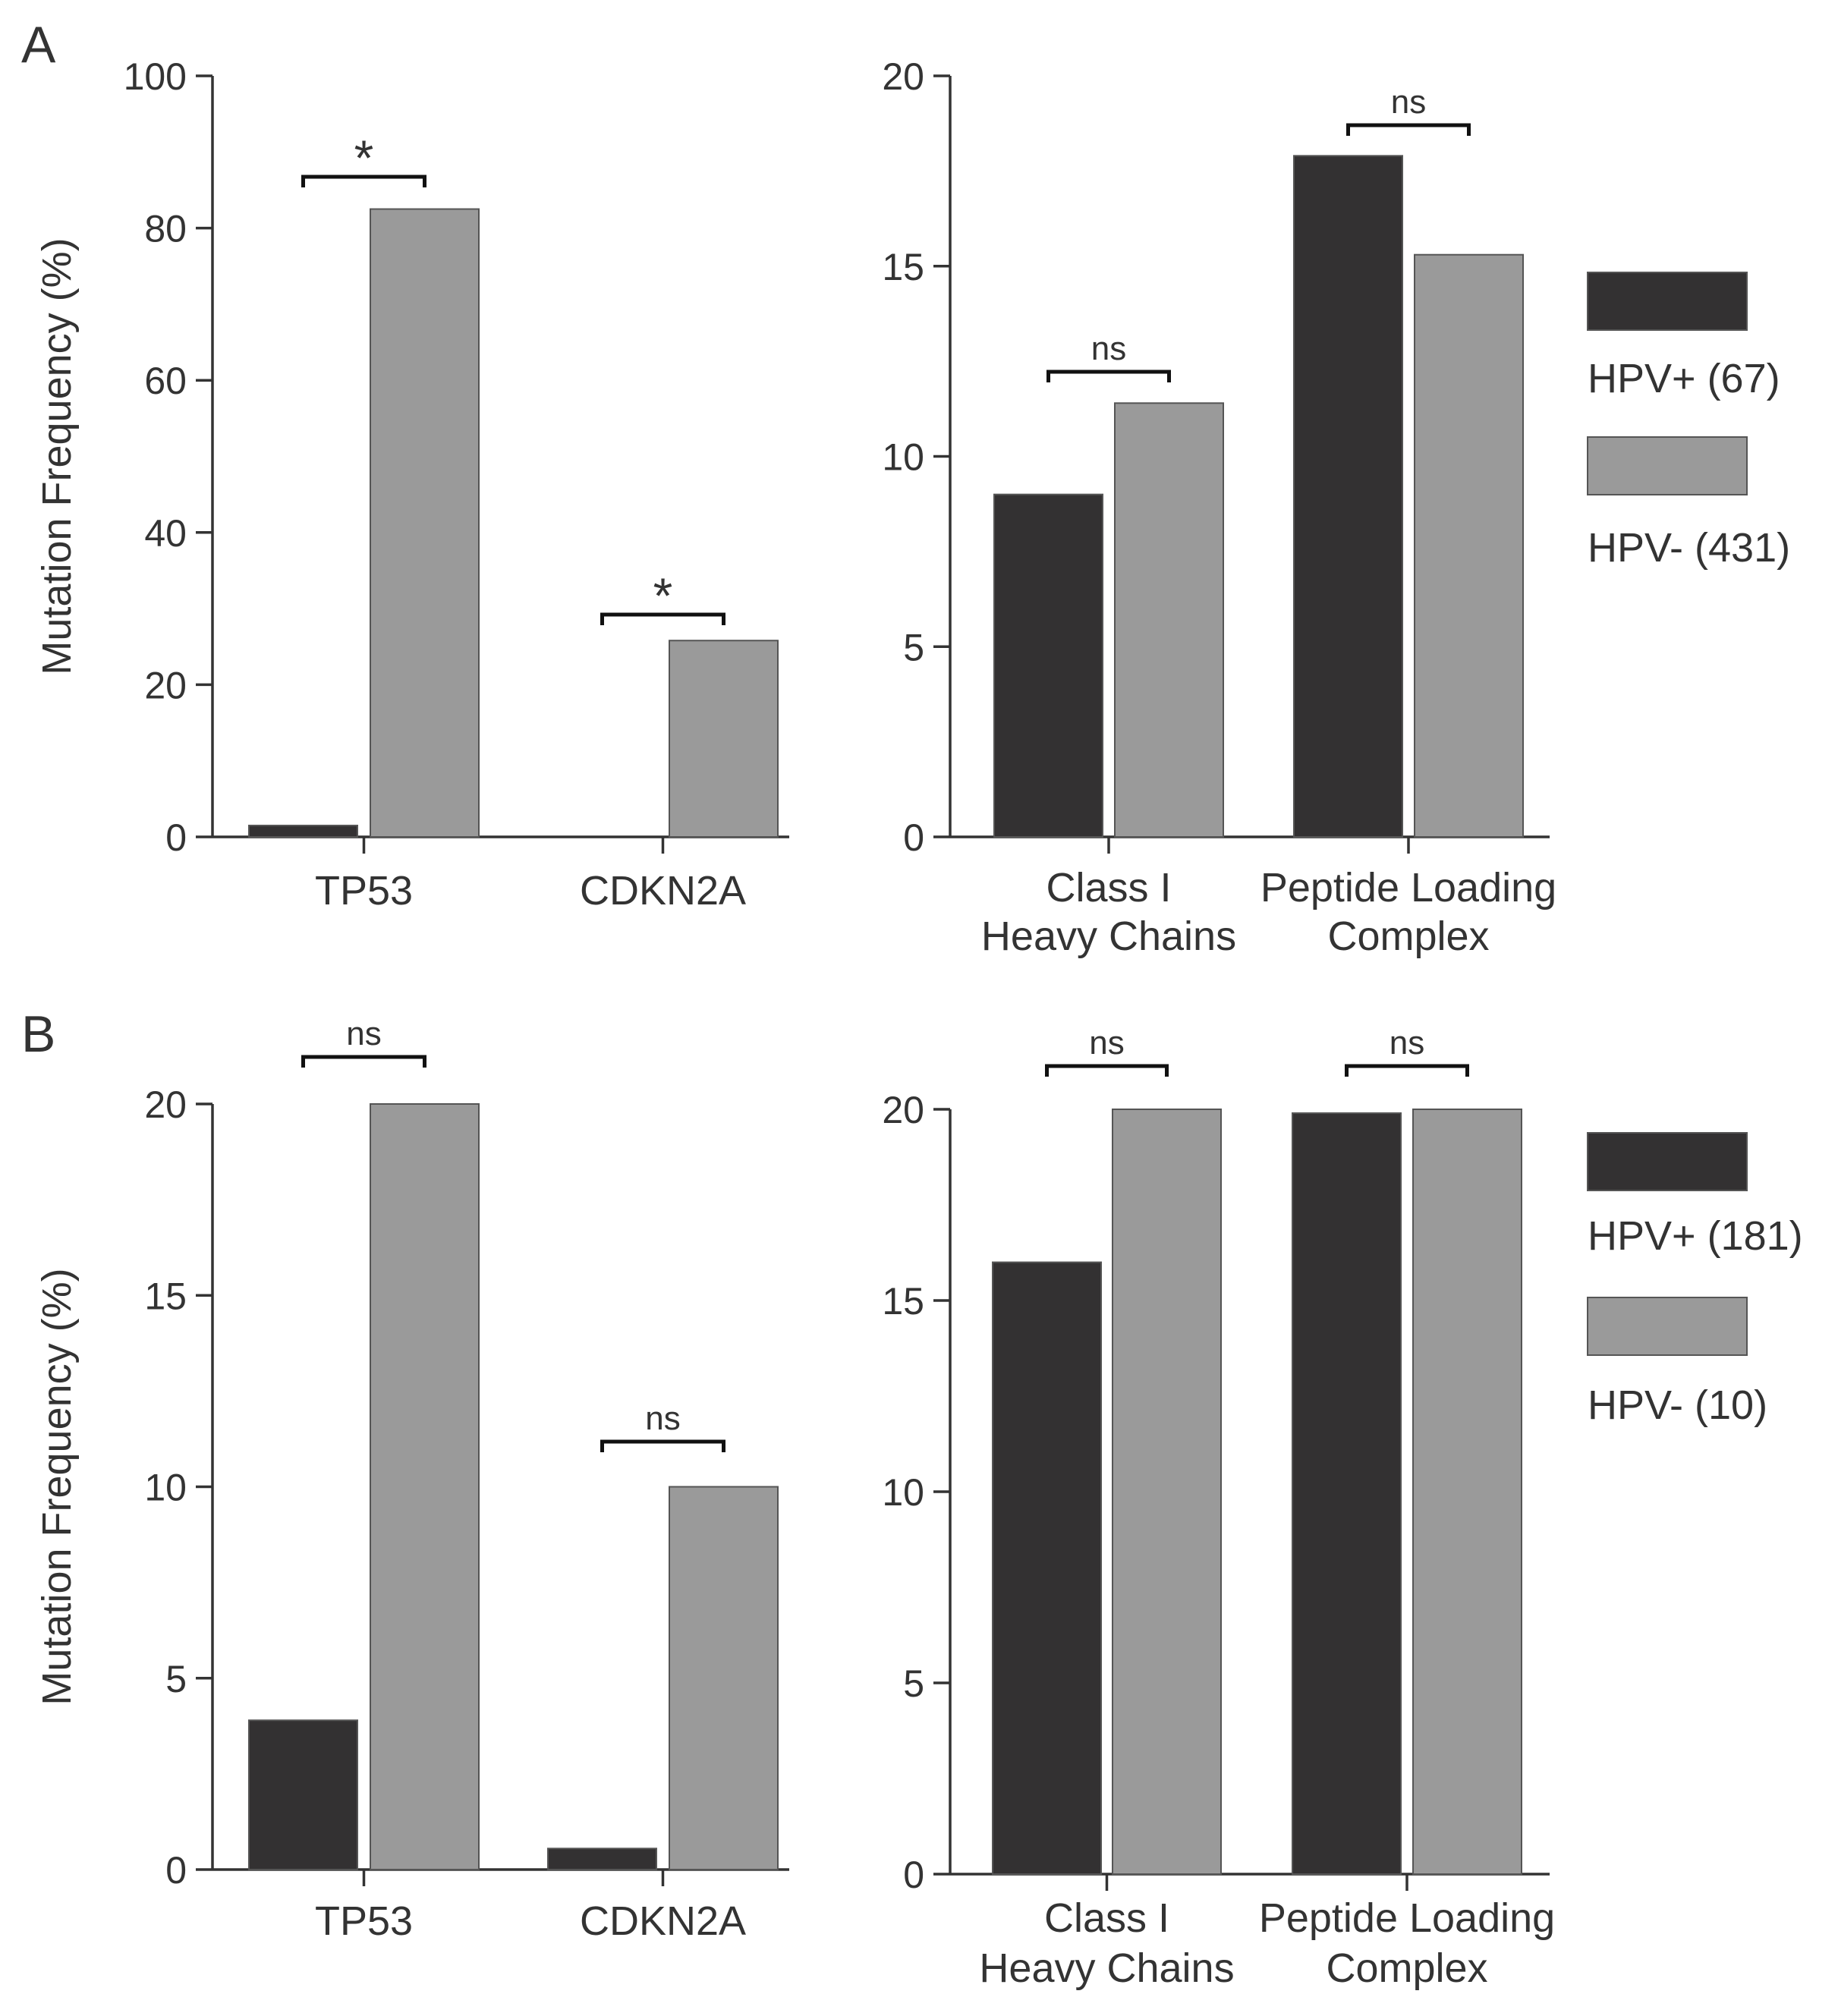  I want to click on legend-label-hpv-neg: HPV- (431), so click(1689, 548).